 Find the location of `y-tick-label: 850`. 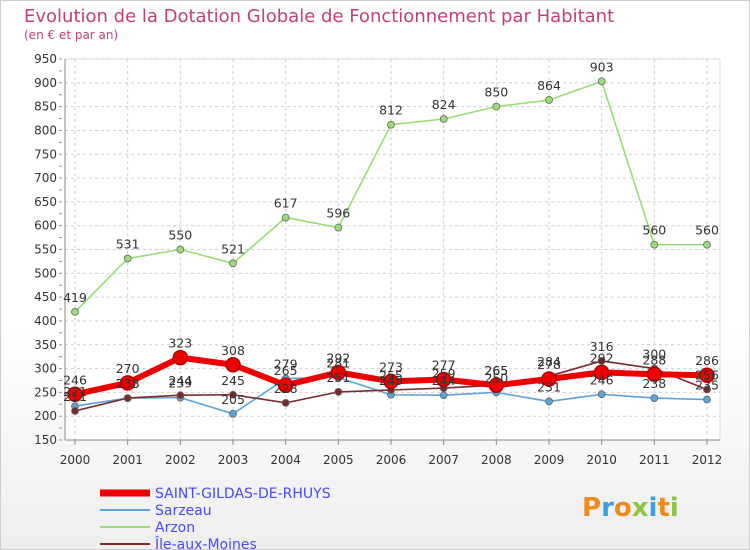

y-tick-label: 850 is located at coordinates (45, 107).